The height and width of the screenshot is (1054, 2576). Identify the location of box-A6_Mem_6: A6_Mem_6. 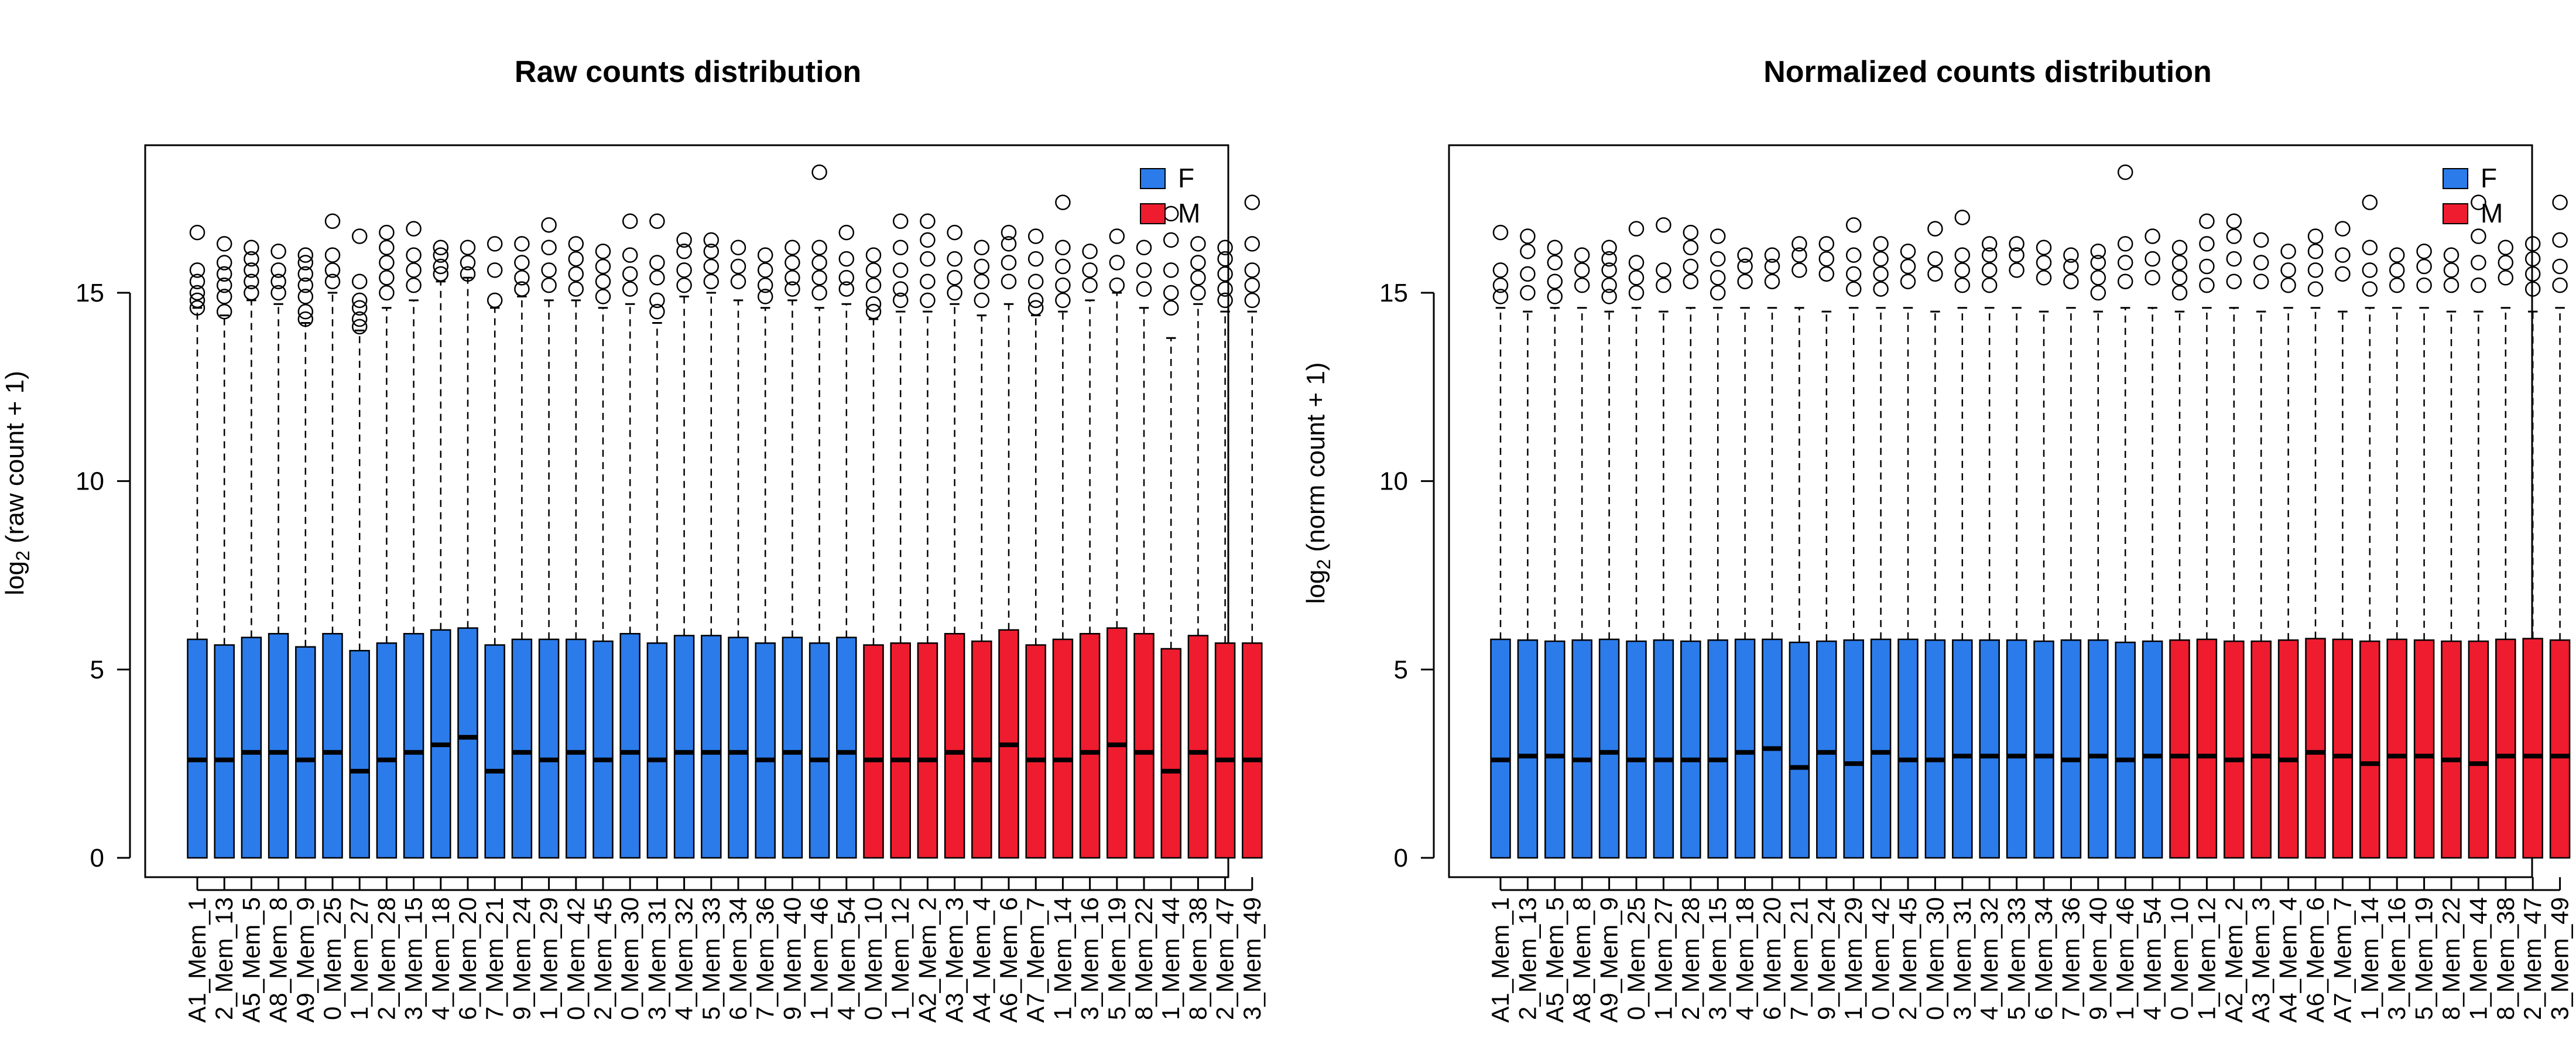
(1008, 623).